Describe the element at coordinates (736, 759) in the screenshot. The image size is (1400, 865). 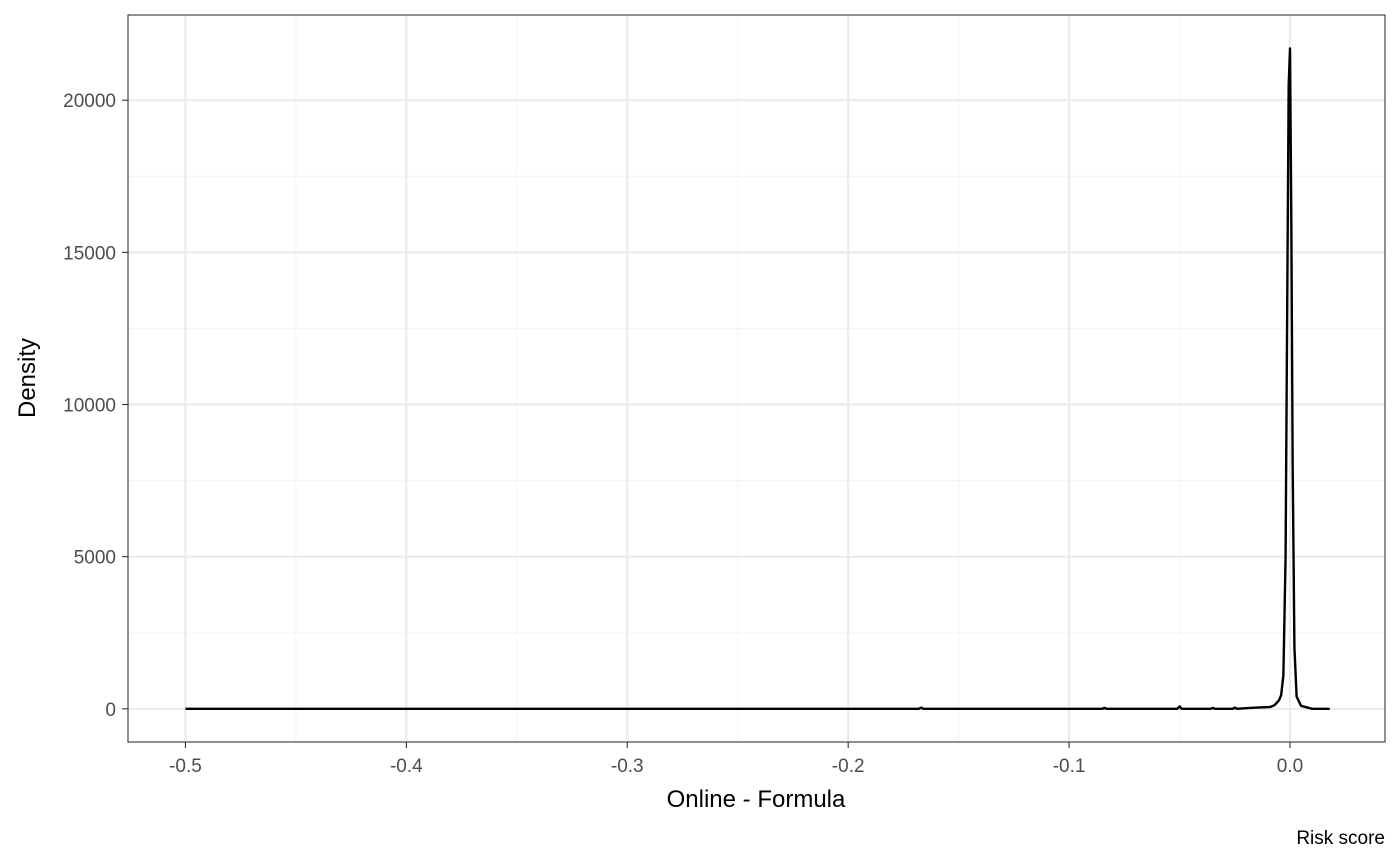
I see `x-axis: -0.5 -0.4 -0.3 -0.2 -0.1 0.0` at that location.